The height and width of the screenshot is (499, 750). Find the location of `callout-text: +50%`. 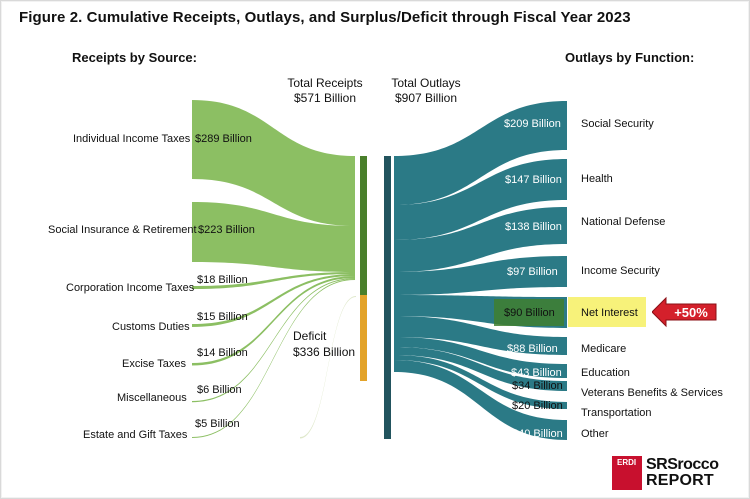

callout-text: +50% is located at coordinates (691, 312).